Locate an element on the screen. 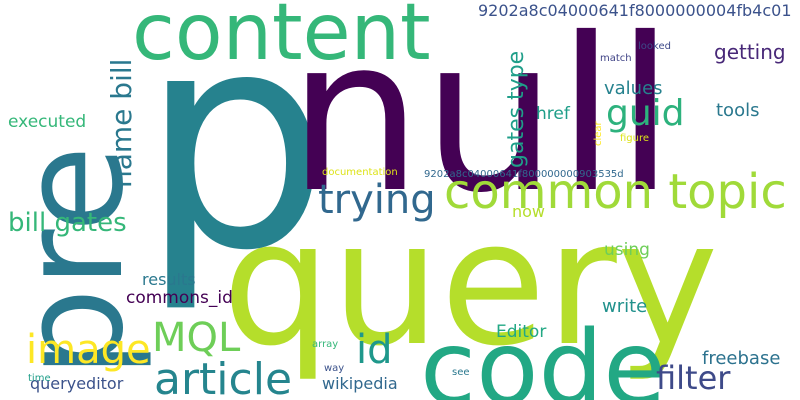 The width and height of the screenshot is (800, 400). word-getting: getting is located at coordinates (750, 52).